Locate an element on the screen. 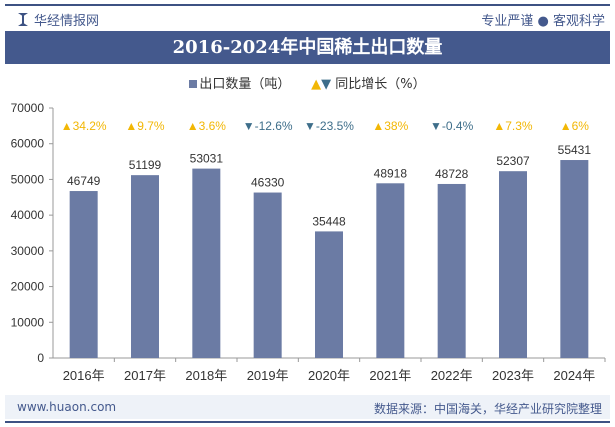 This screenshot has height=427, width=615. bar-value-label: 35448 is located at coordinates (329, 221).